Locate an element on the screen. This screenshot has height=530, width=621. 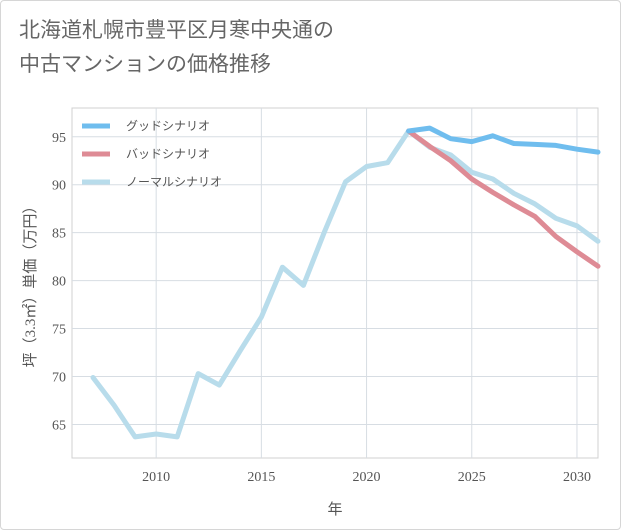
y-axis-ticks: 65 70 75 80 85 90 95 is located at coordinates (59, 282).